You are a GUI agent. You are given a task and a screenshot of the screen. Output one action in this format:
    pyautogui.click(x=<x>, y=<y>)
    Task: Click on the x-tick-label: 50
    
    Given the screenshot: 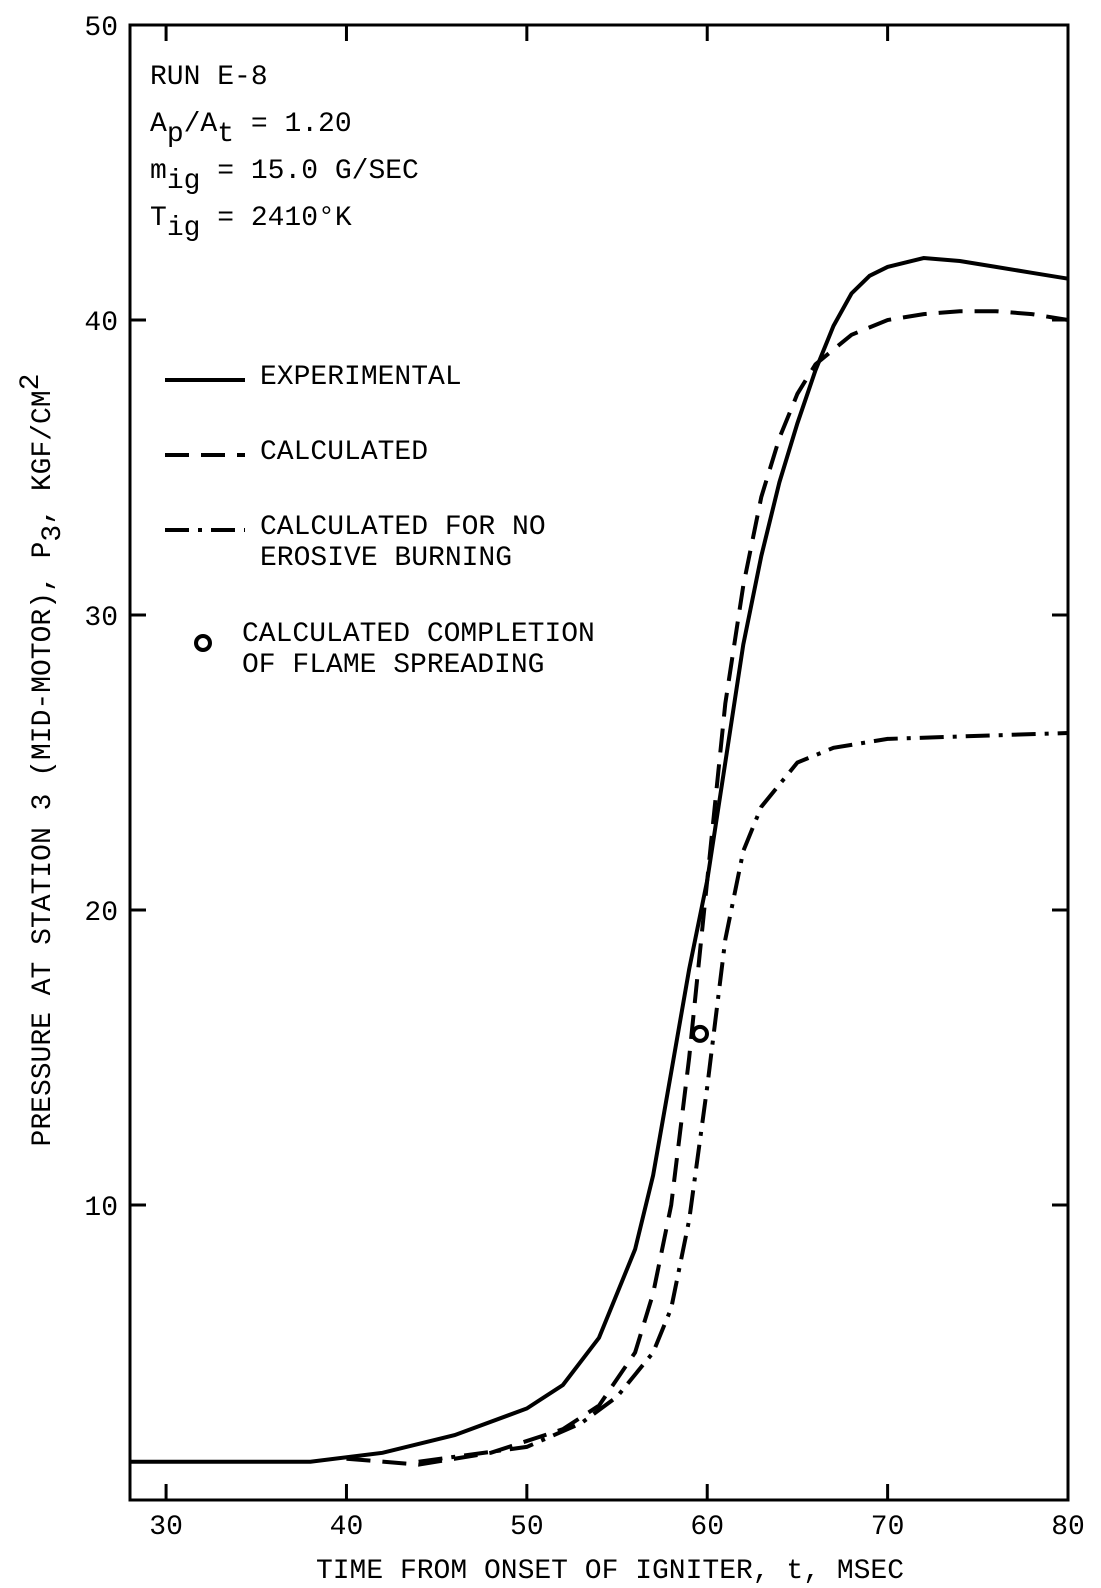 What is the action you would take?
    pyautogui.click(x=527, y=1527)
    